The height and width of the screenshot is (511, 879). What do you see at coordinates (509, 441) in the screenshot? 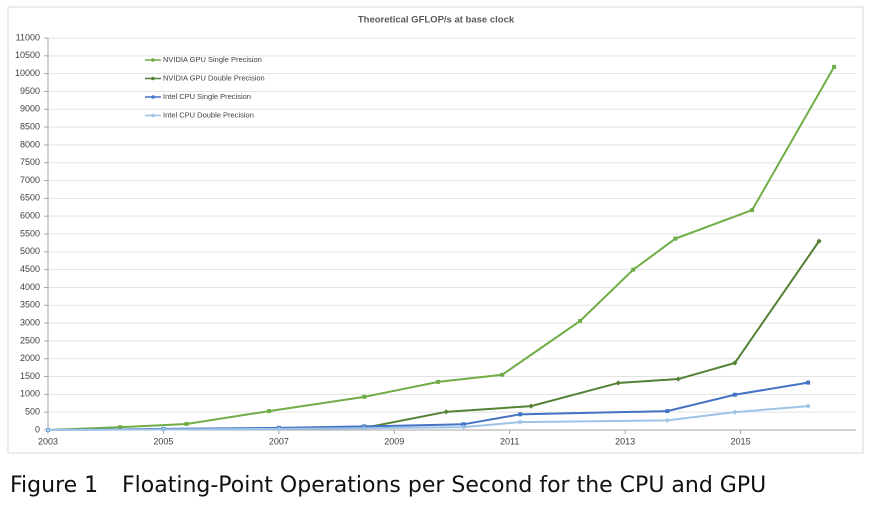
I see `x-tick-label: 2011` at bounding box center [509, 441].